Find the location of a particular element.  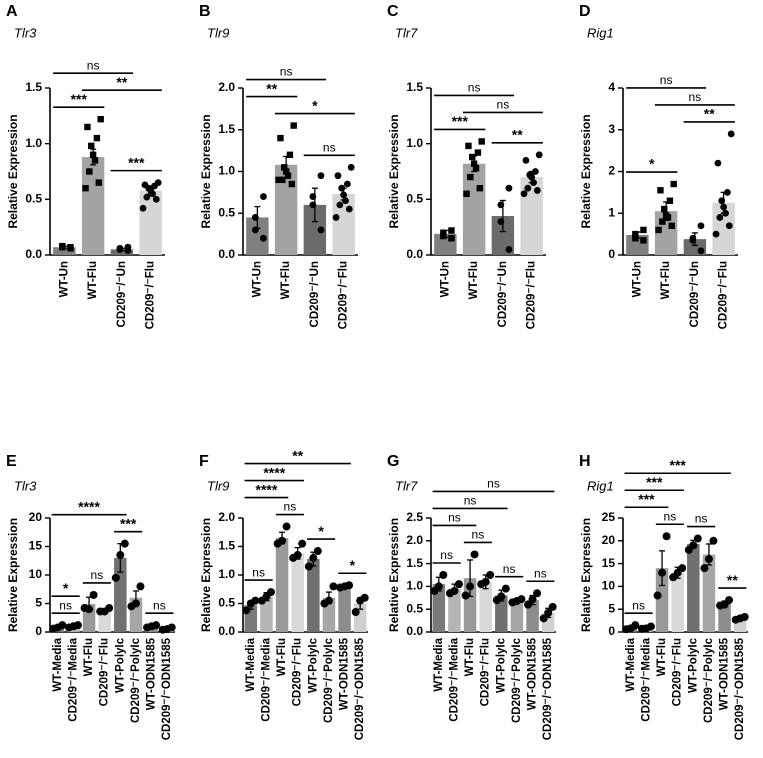

y-tick-label: 0 is located at coordinates (611, 631).